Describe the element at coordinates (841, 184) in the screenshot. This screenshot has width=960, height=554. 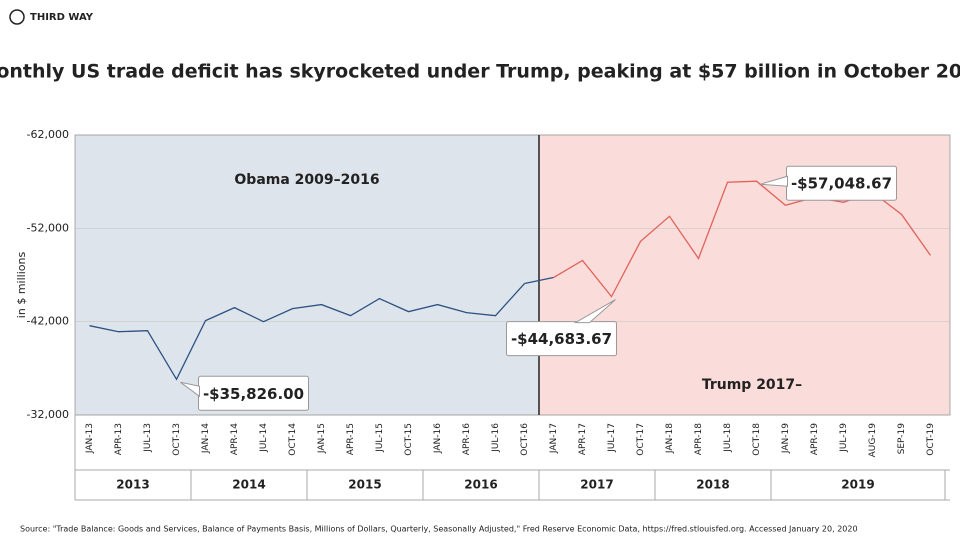
I see `data-label: -$57,048.67` at that location.